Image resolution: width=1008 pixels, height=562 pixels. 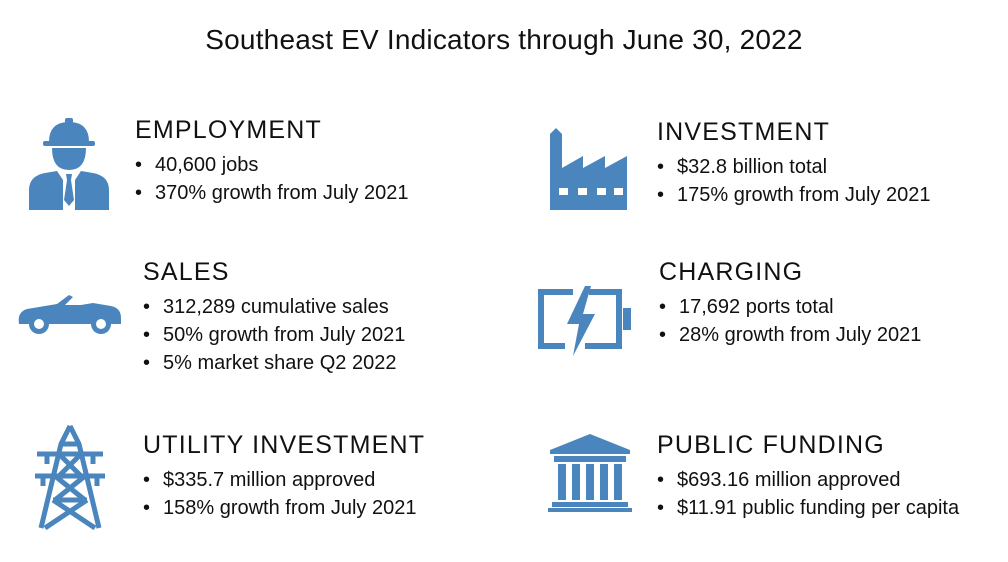 What do you see at coordinates (771, 445) in the screenshot?
I see `public-funding-heading: PUBLIC FUNDING` at bounding box center [771, 445].